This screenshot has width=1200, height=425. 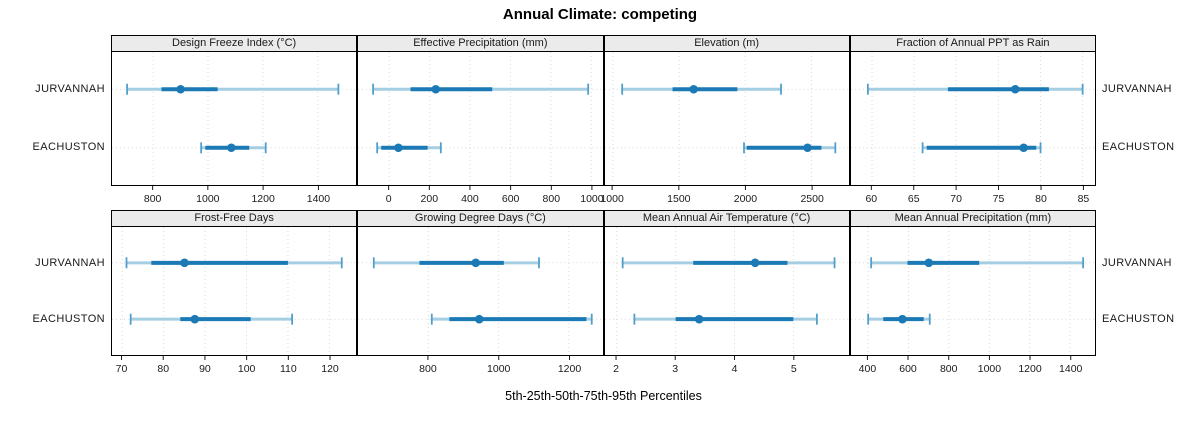 What do you see at coordinates (480, 218) in the screenshot?
I see `strip-header: Growing Degree Days (°C)` at bounding box center [480, 218].